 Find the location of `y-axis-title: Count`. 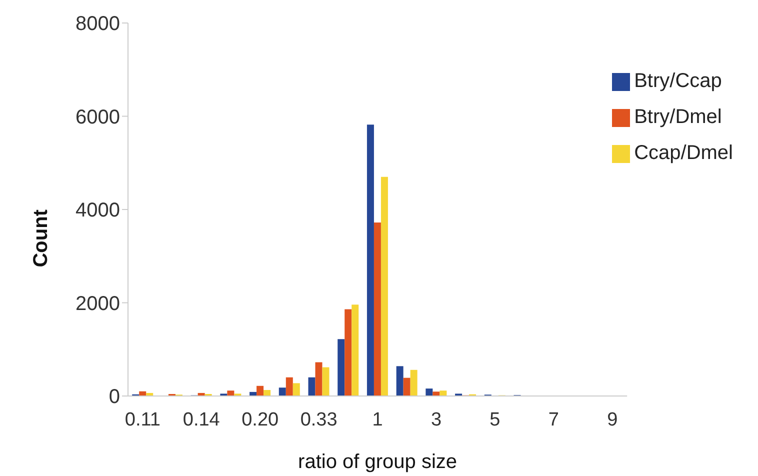

y-axis-title: Count is located at coordinates (41, 238).